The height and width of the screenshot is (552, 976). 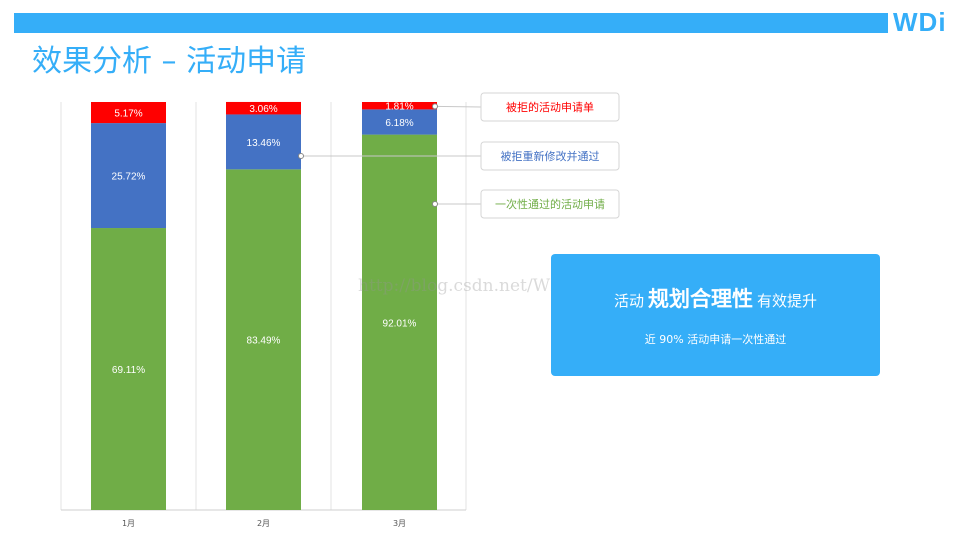 I want to click on legend-label: 一次性通过的活动申请, so click(x=550, y=204).